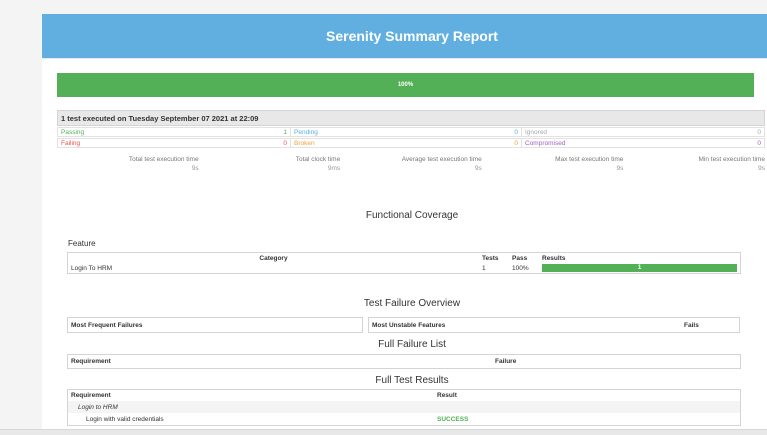 This screenshot has width=767, height=435. What do you see at coordinates (453, 419) in the screenshot?
I see `test-result-status: SUCCESS` at bounding box center [453, 419].